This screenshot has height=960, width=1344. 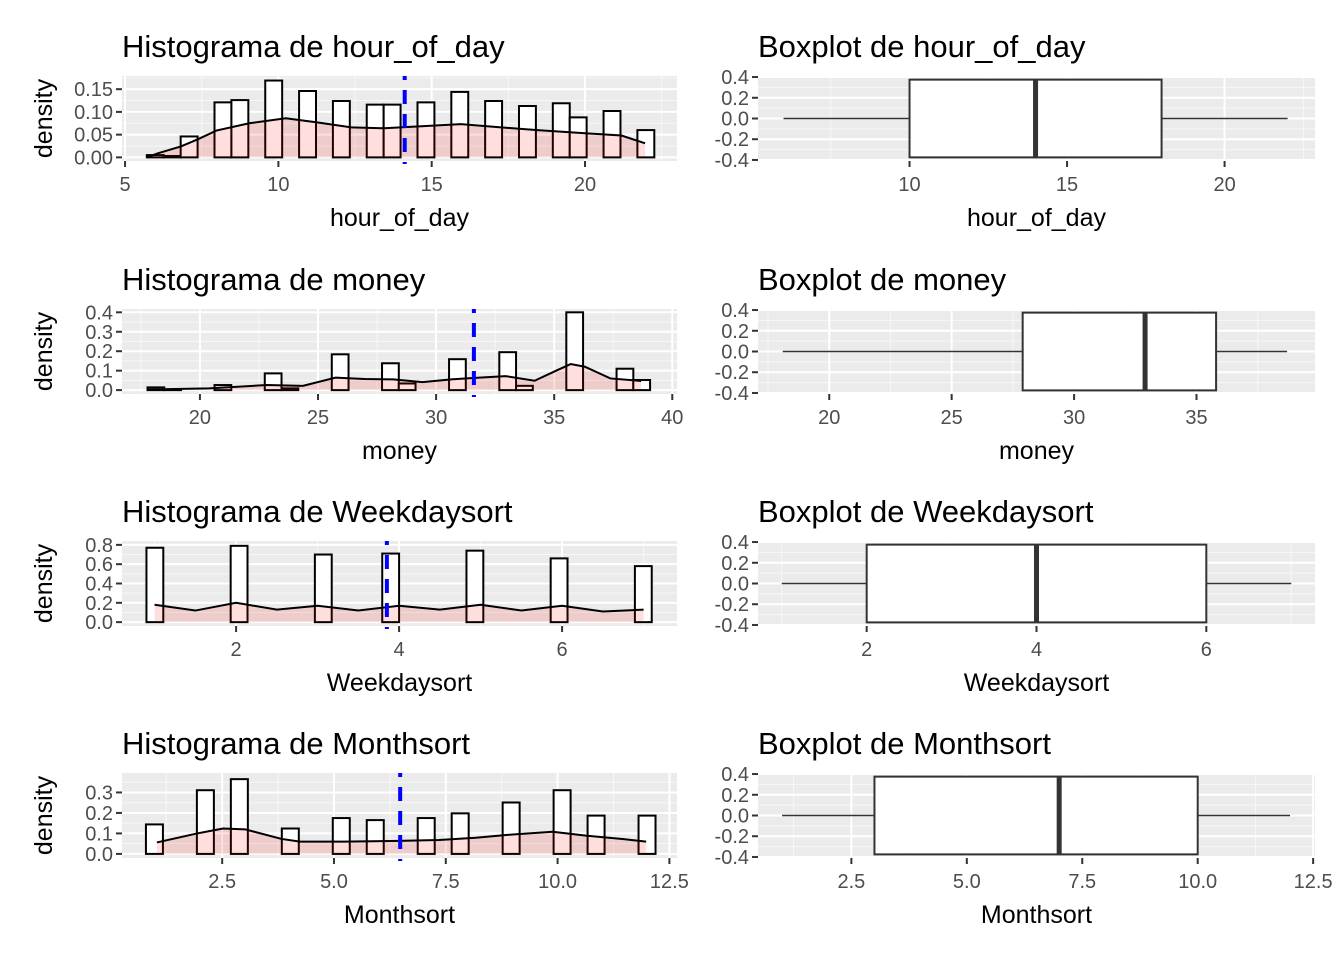 What do you see at coordinates (554, 418) in the screenshot?
I see `x-tick-label: 35` at bounding box center [554, 418].